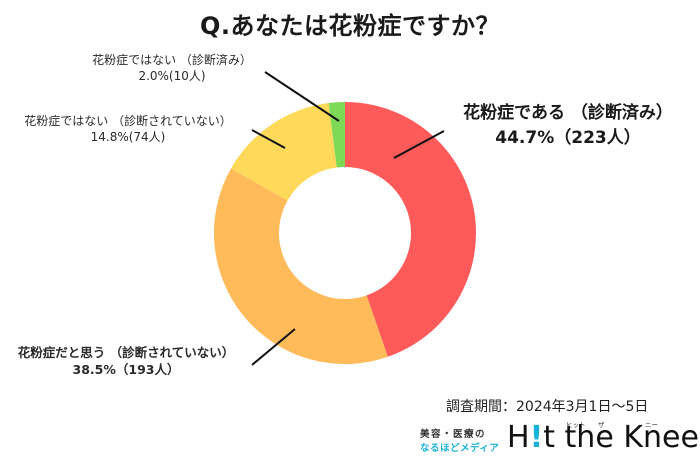  What do you see at coordinates (172, 60) in the screenshot?
I see `label-green-name: 花粉症ではない （診断済み）` at bounding box center [172, 60].